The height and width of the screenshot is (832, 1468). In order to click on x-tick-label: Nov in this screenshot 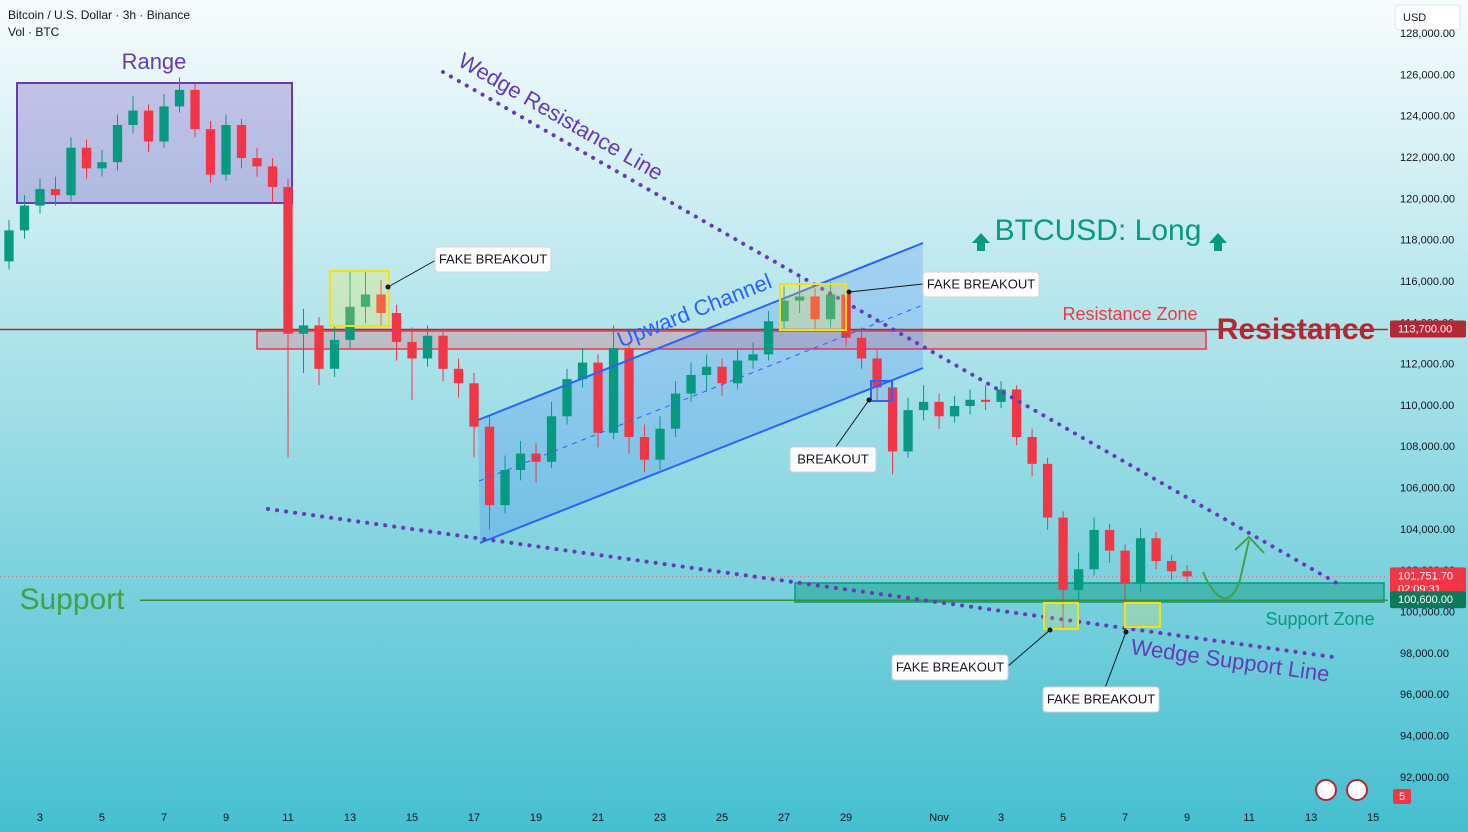, I will do `click(939, 818)`.